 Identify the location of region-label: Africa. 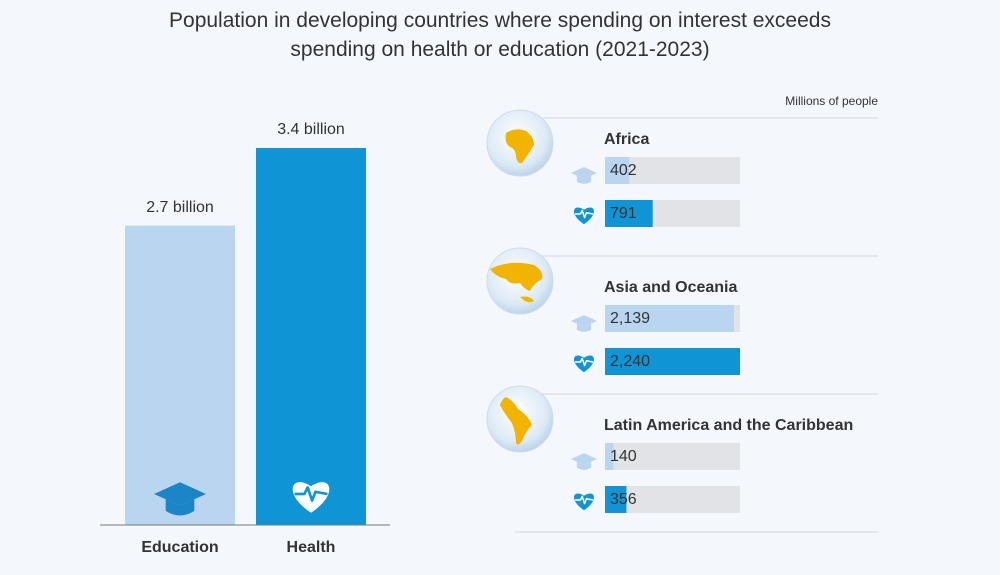
(626, 139).